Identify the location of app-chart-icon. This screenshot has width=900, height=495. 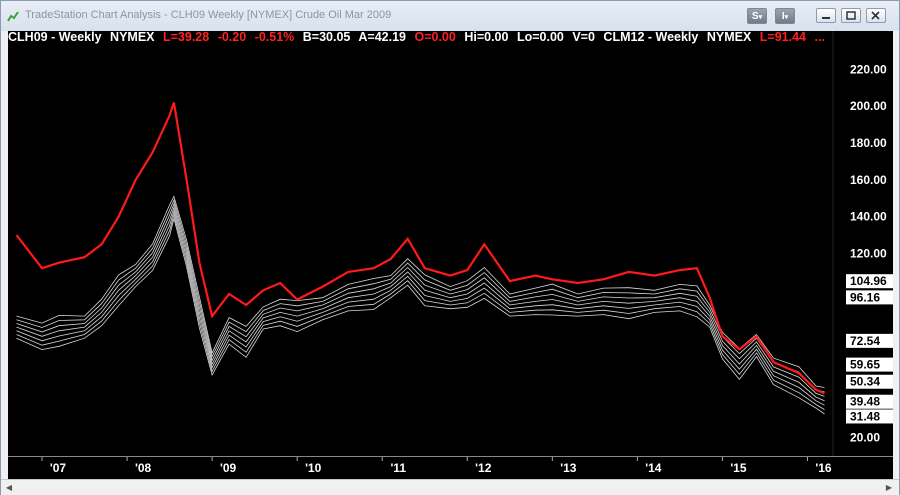
(13, 16).